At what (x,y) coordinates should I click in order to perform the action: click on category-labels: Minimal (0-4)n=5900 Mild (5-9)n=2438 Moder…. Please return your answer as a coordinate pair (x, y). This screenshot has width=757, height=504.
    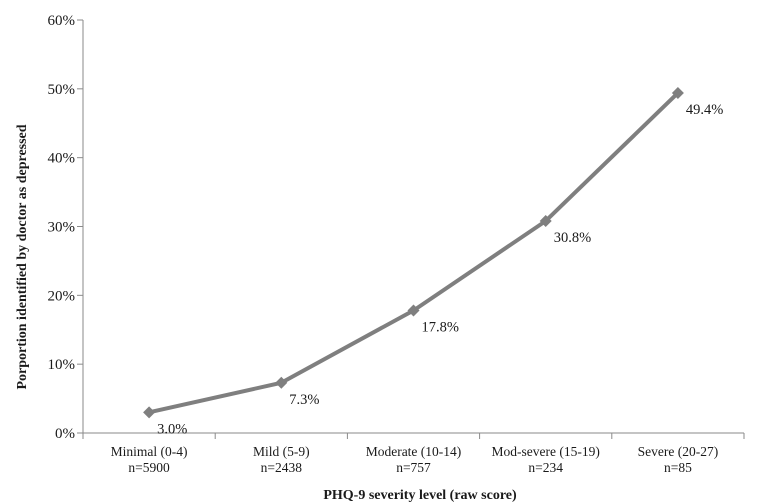
    Looking at the image, I should click on (415, 459).